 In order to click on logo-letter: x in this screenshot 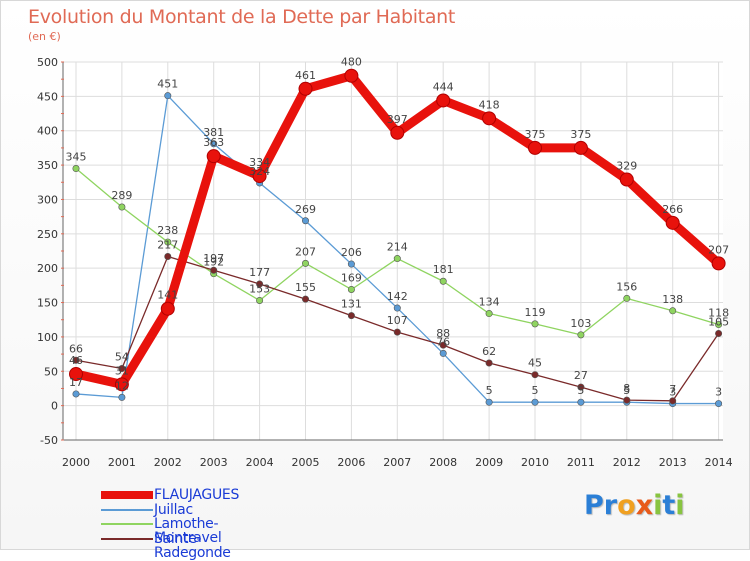, I will do `click(644, 505)`.